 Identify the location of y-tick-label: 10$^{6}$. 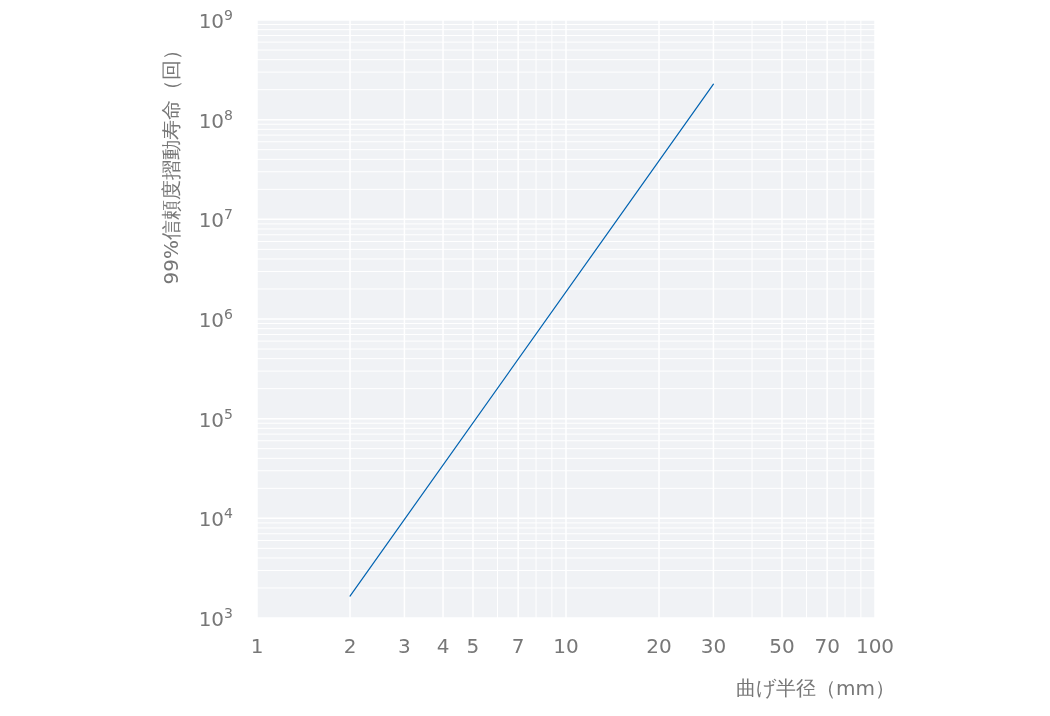
(216, 319).